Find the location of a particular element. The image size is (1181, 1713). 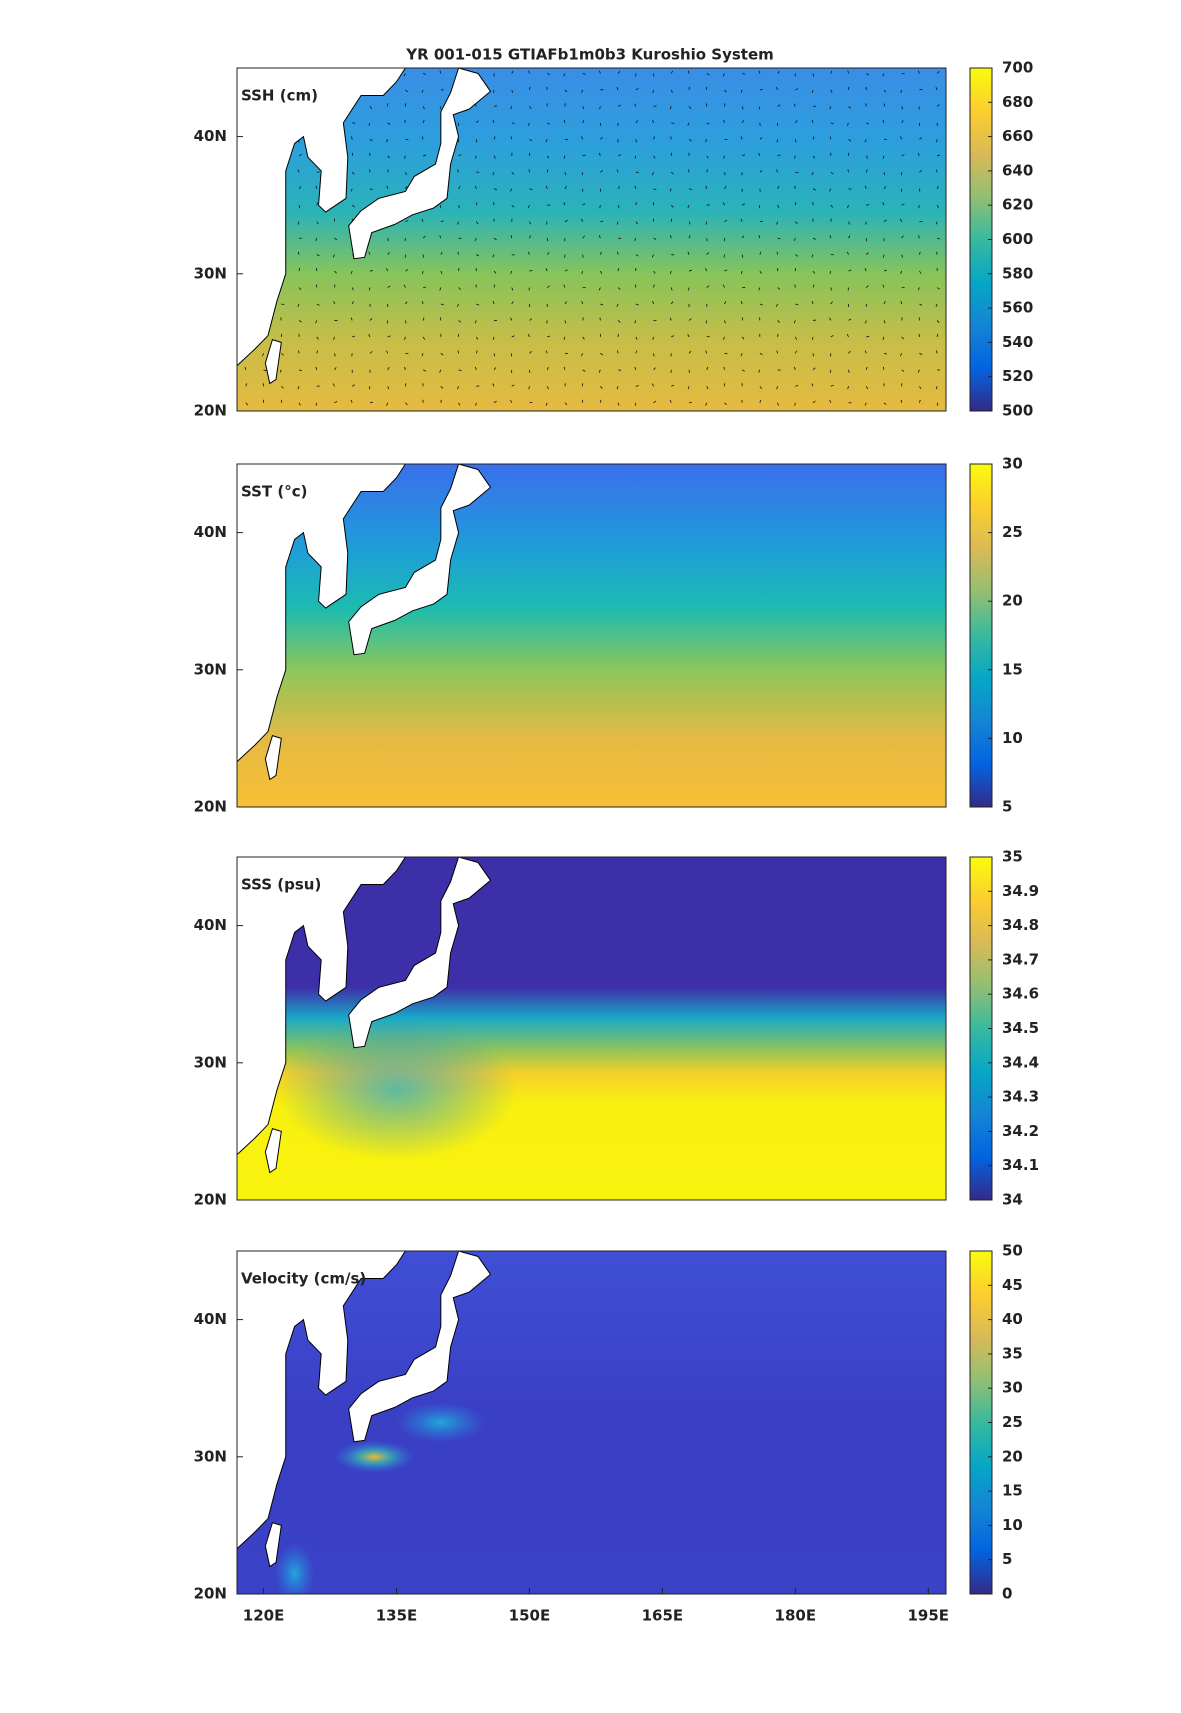

colorbar-tick-label: 620 is located at coordinates (1017, 205).